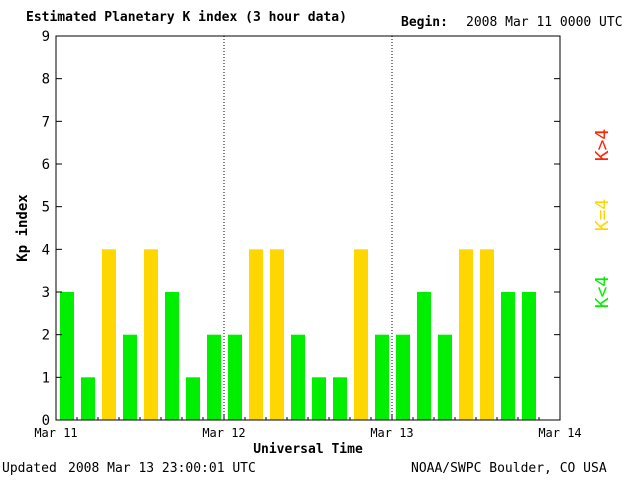 Image resolution: width=640 pixels, height=480 pixels. What do you see at coordinates (162, 468) in the screenshot?
I see `updated-value: 2008 Mar 13 23:00:01 UTC` at bounding box center [162, 468].